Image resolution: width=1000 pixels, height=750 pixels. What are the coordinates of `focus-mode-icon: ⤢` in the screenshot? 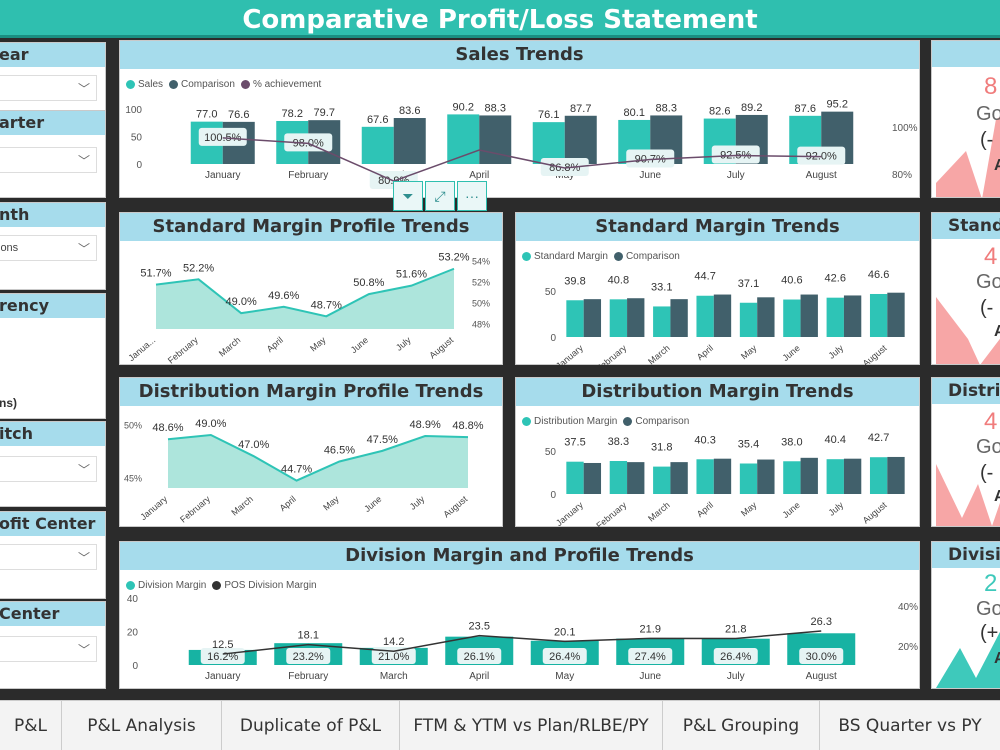 It's located at (440, 196).